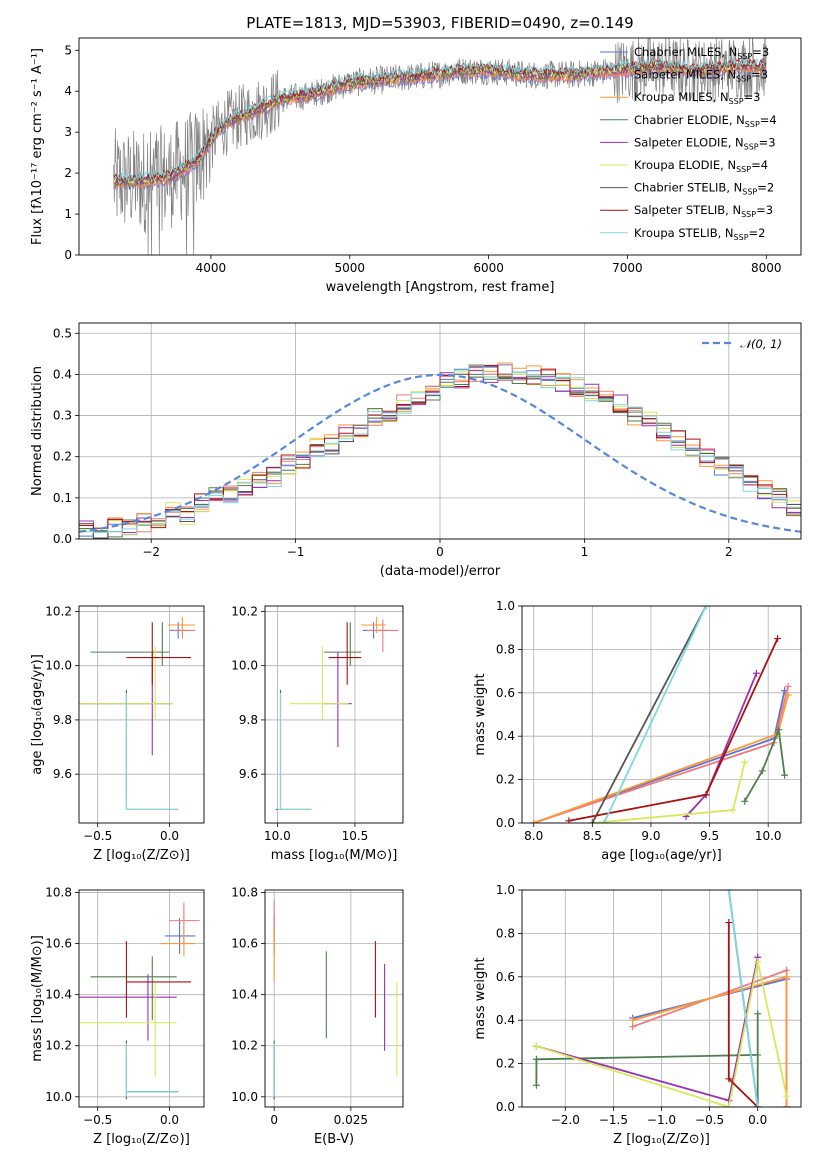  Describe the element at coordinates (764, 764) in the screenshot. I see `weight-line-chab_elodie` at that location.